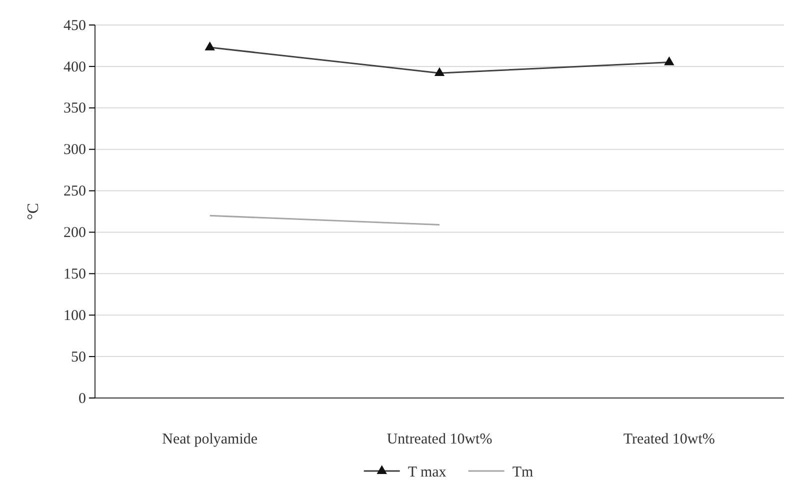 The image size is (789, 481). What do you see at coordinates (75, 150) in the screenshot?
I see `y-tick-label: 300` at bounding box center [75, 150].